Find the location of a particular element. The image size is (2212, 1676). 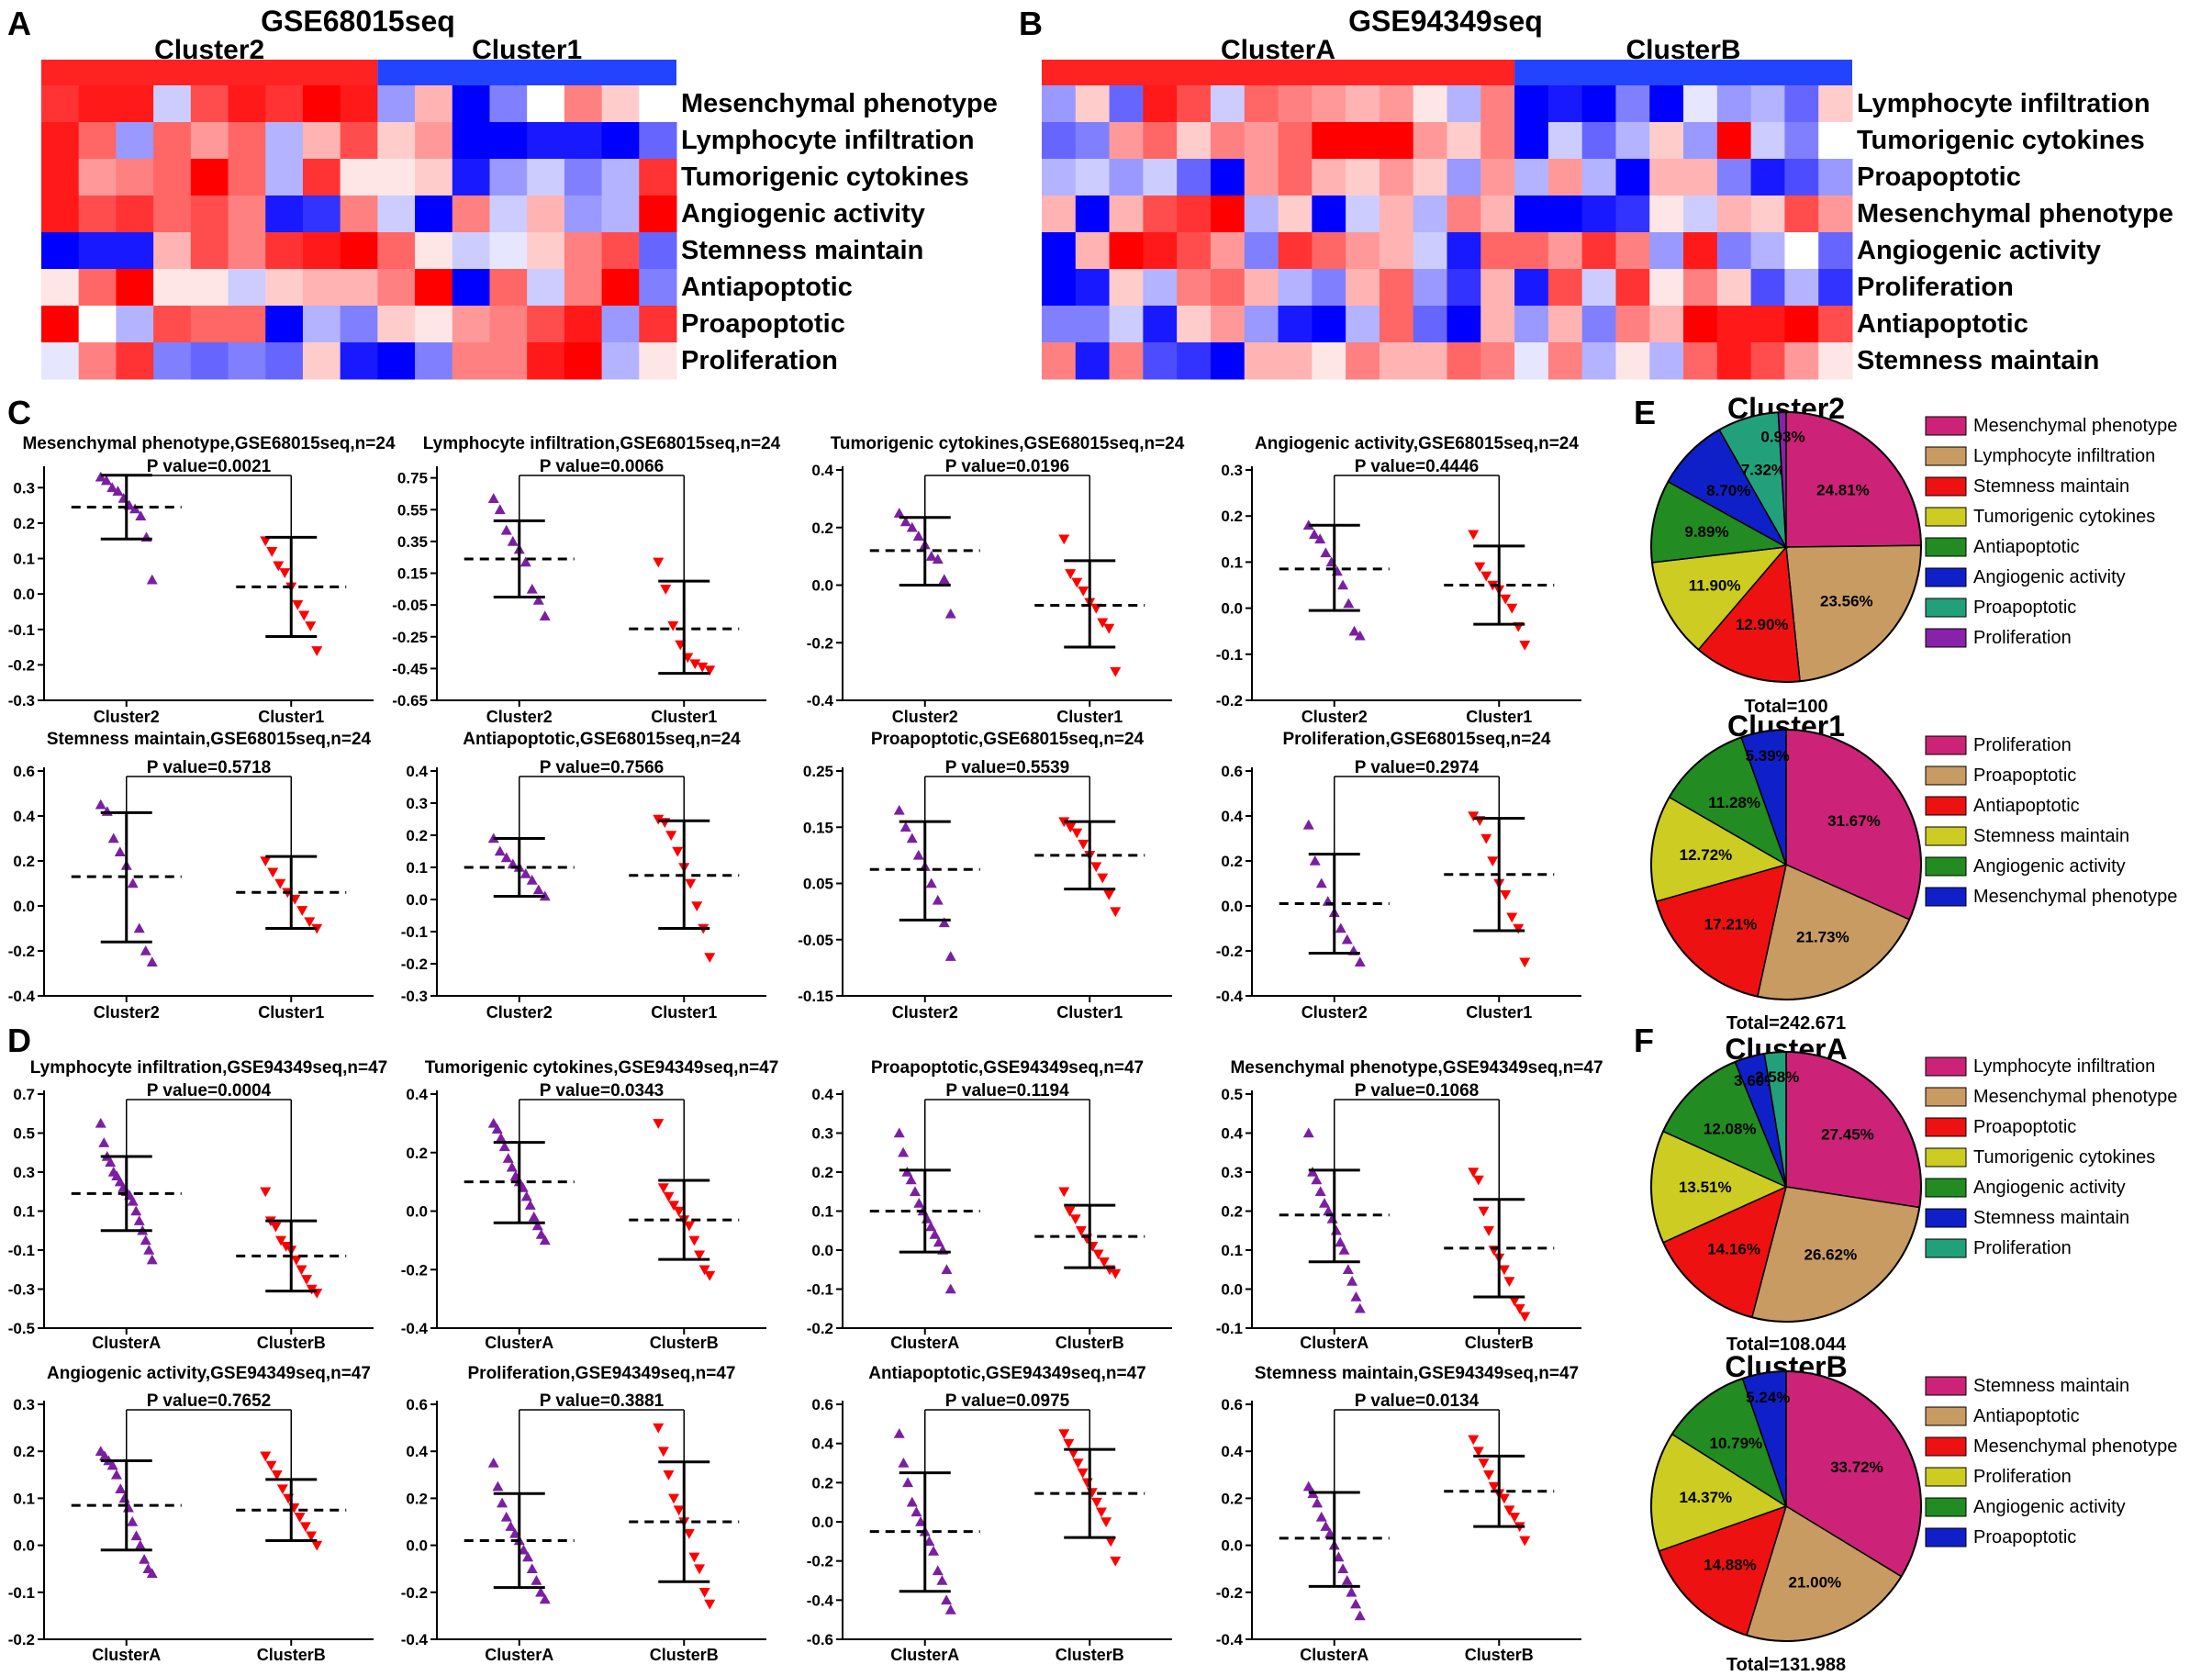

heatmap-row-label: Antiapoptotic is located at coordinates (767, 287).